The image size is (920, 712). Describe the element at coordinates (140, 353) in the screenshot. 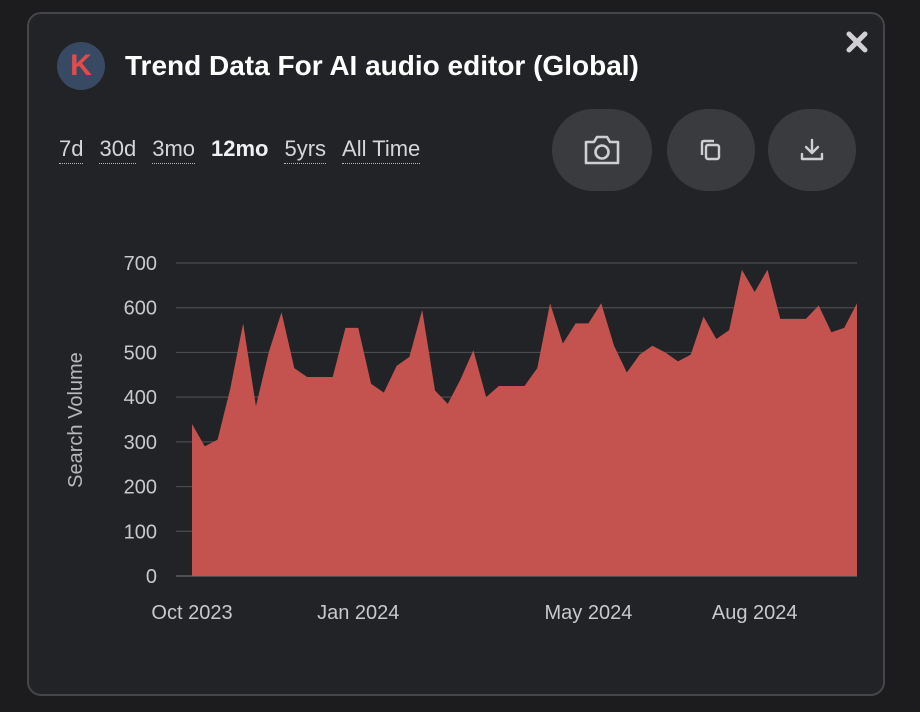

I see `y-tick-label: 500` at that location.